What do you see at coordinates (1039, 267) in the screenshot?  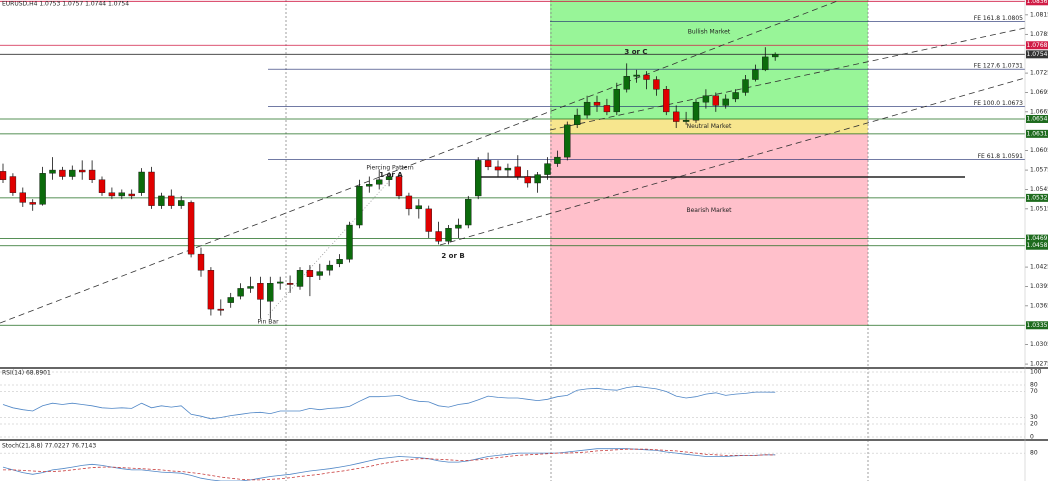 I see `y-tick-label: 1.0425` at bounding box center [1039, 267].